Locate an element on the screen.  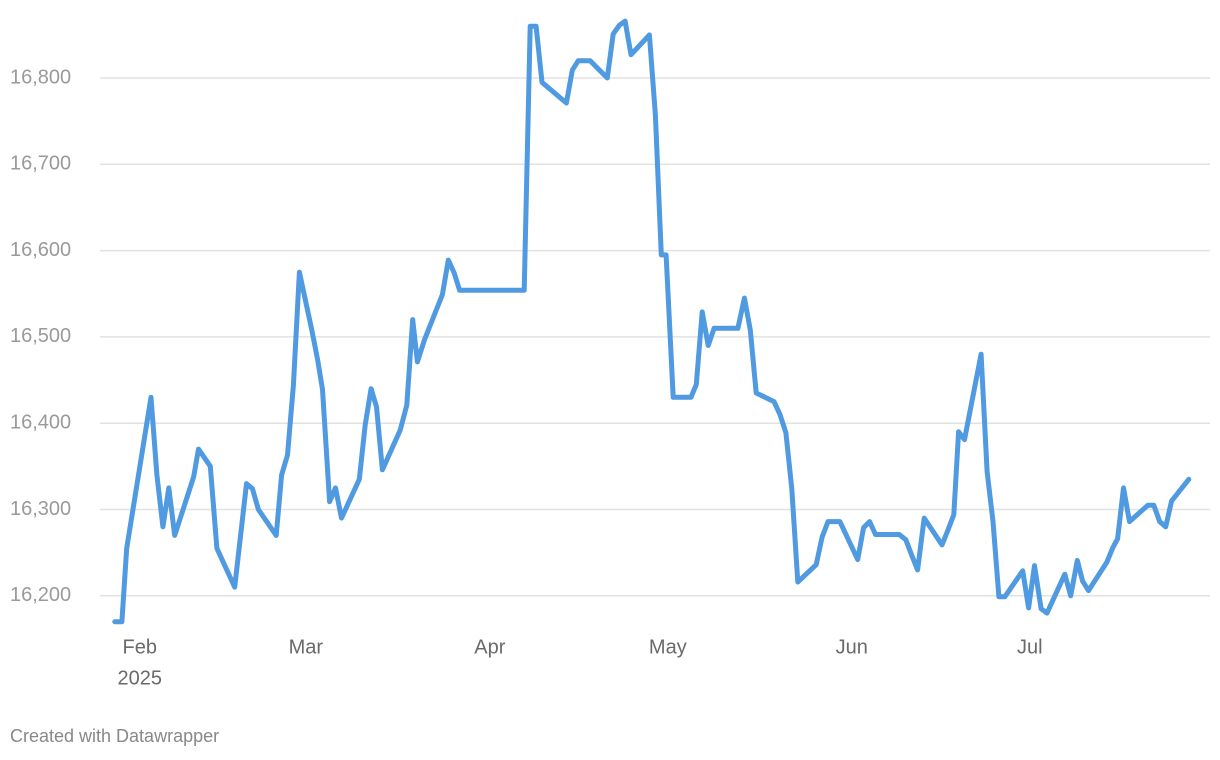
y-tick-label: 16,600 is located at coordinates (40, 250).